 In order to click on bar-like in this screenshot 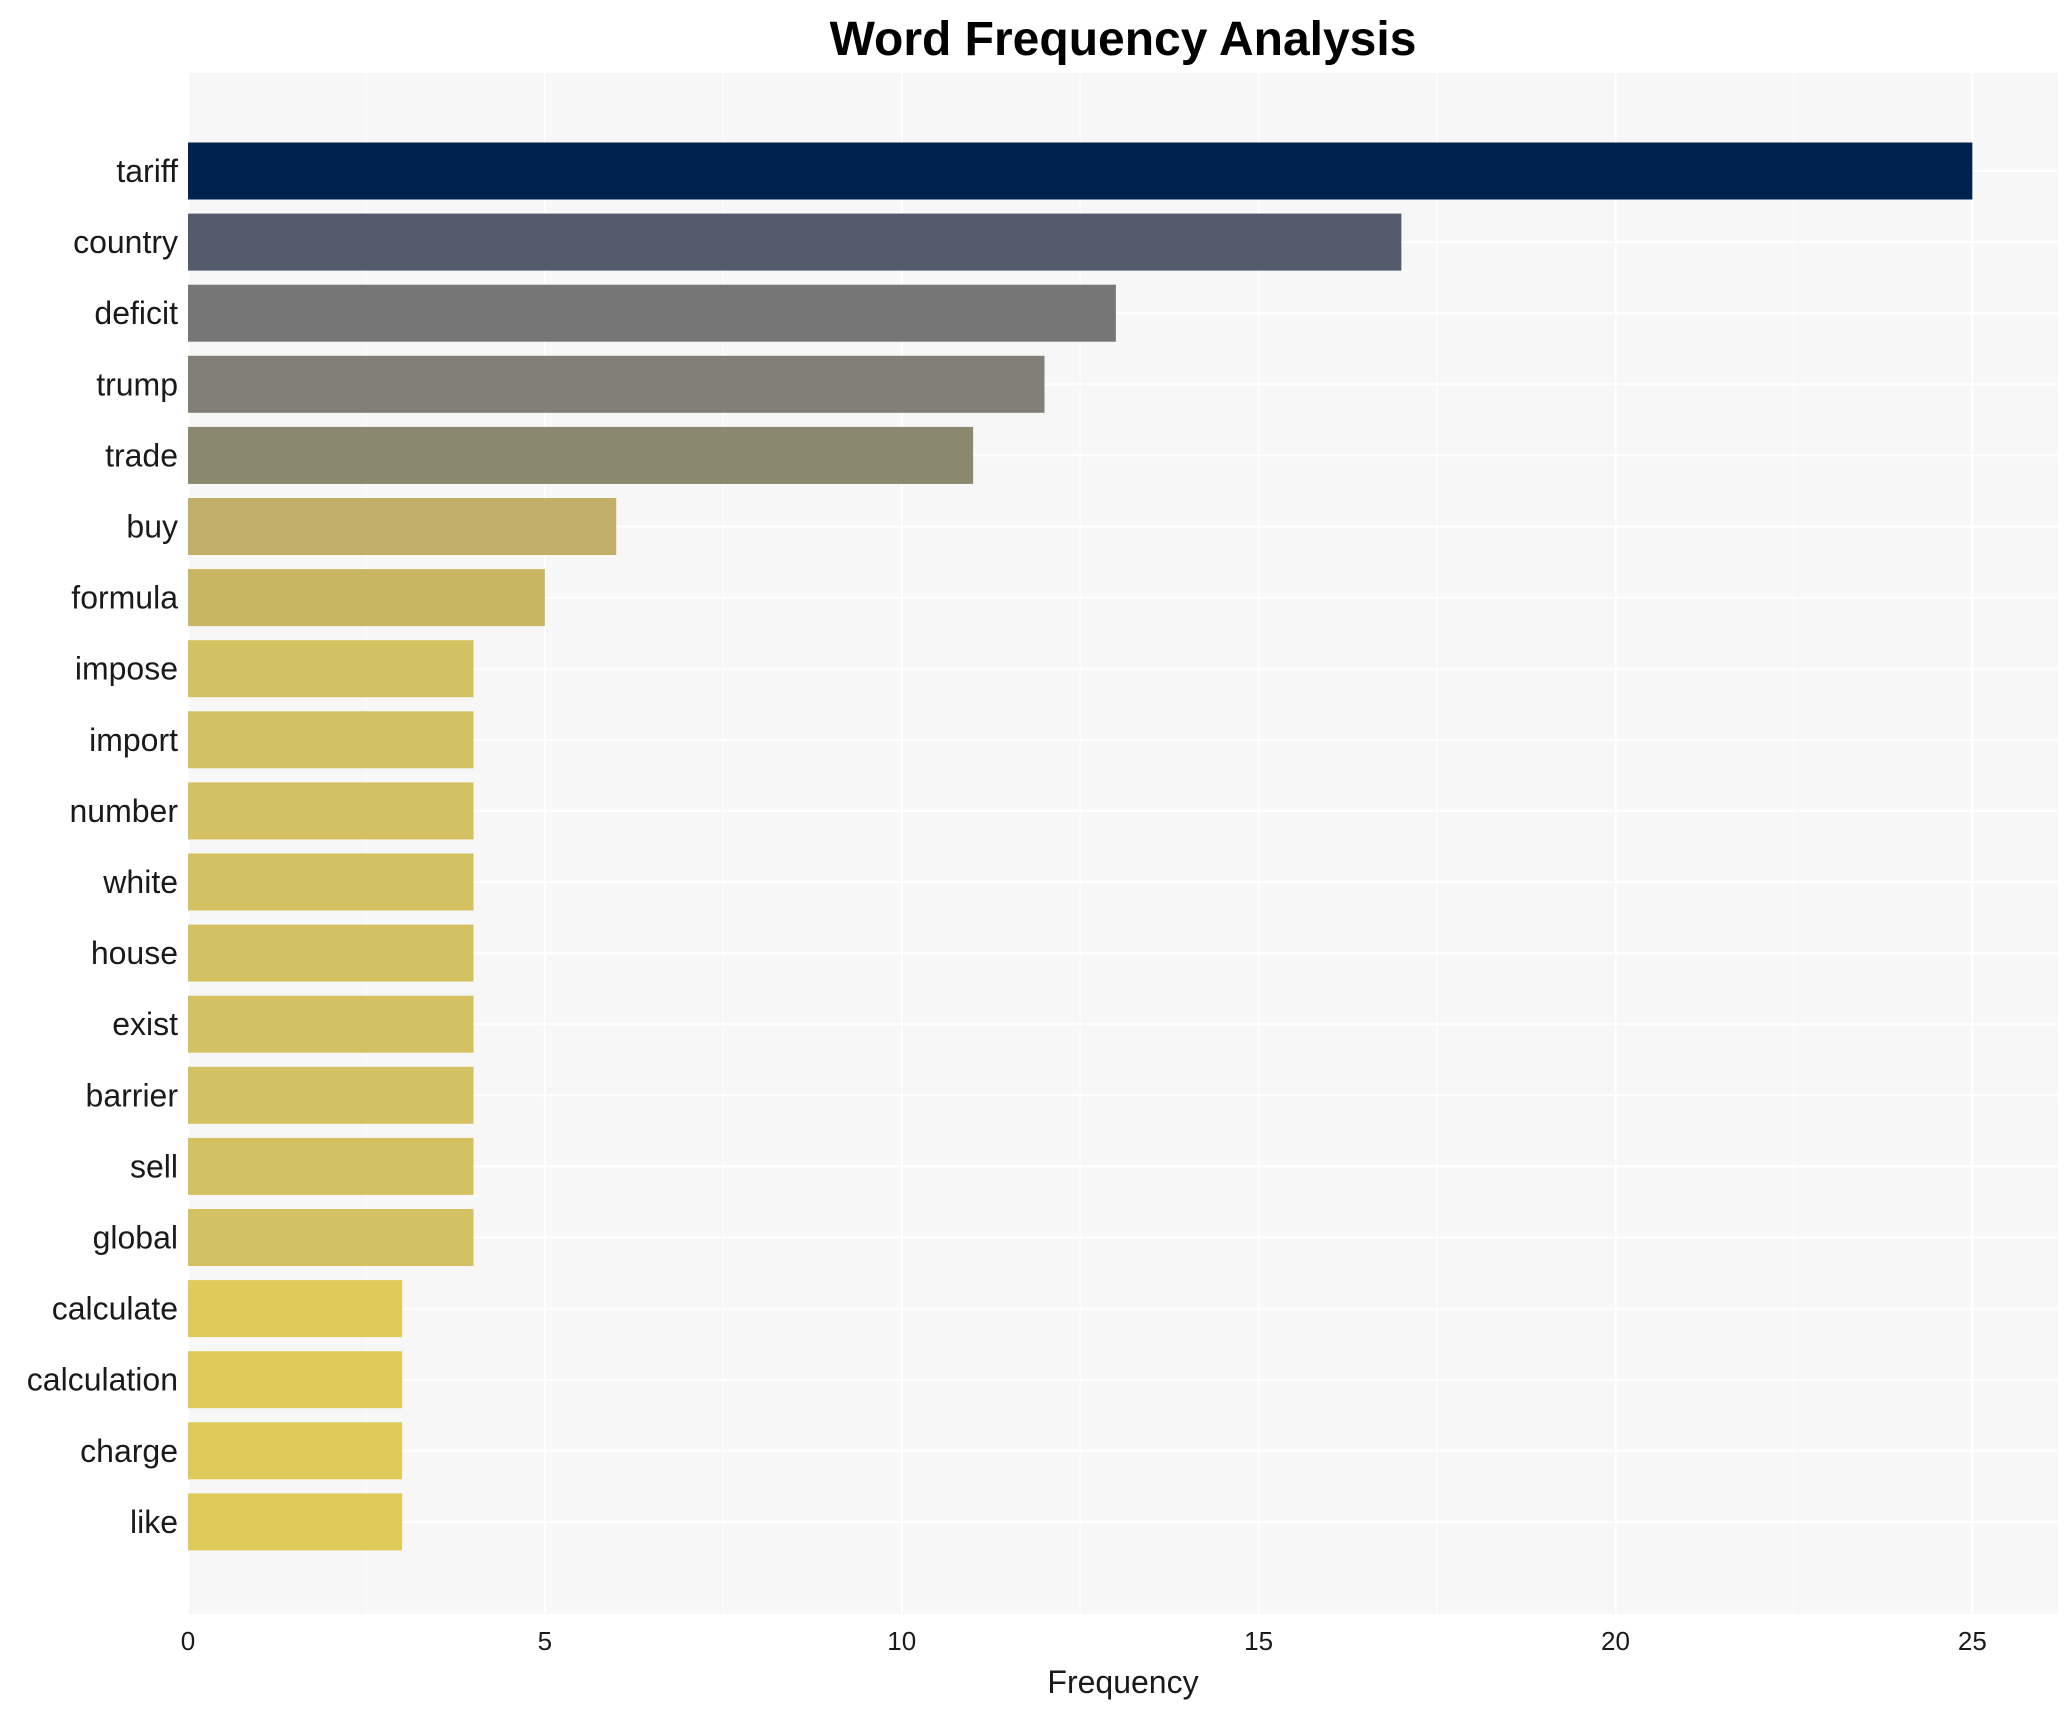, I will do `click(295, 1522)`.